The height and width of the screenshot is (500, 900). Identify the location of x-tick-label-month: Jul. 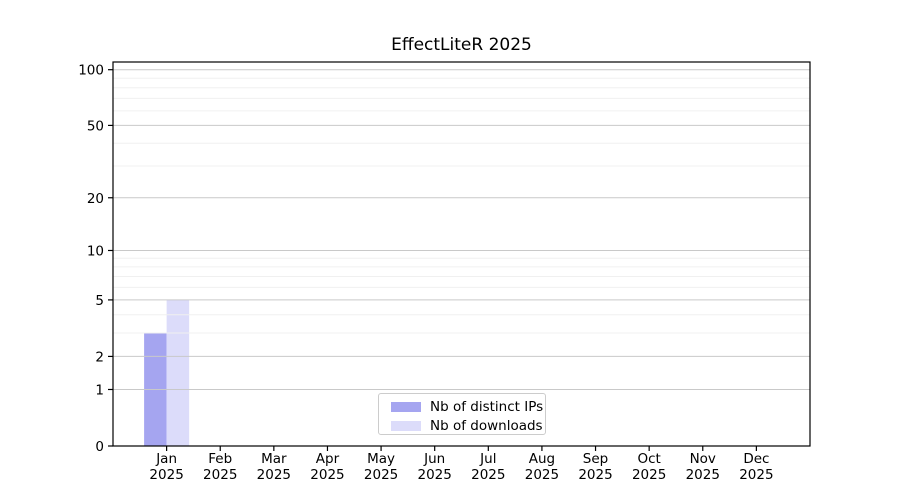
(487, 459).